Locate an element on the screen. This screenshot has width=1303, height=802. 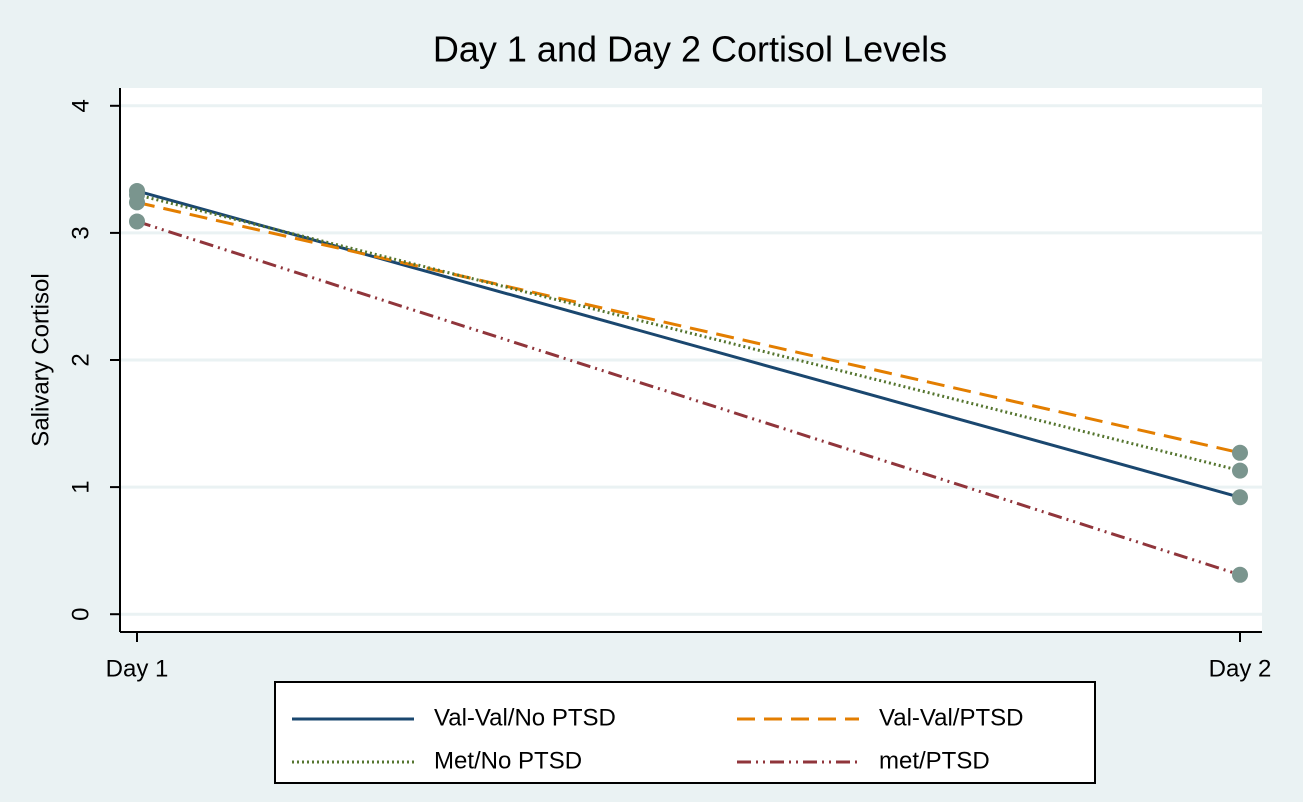
legend-label: Val-Val/PTSD is located at coordinates (951, 717).